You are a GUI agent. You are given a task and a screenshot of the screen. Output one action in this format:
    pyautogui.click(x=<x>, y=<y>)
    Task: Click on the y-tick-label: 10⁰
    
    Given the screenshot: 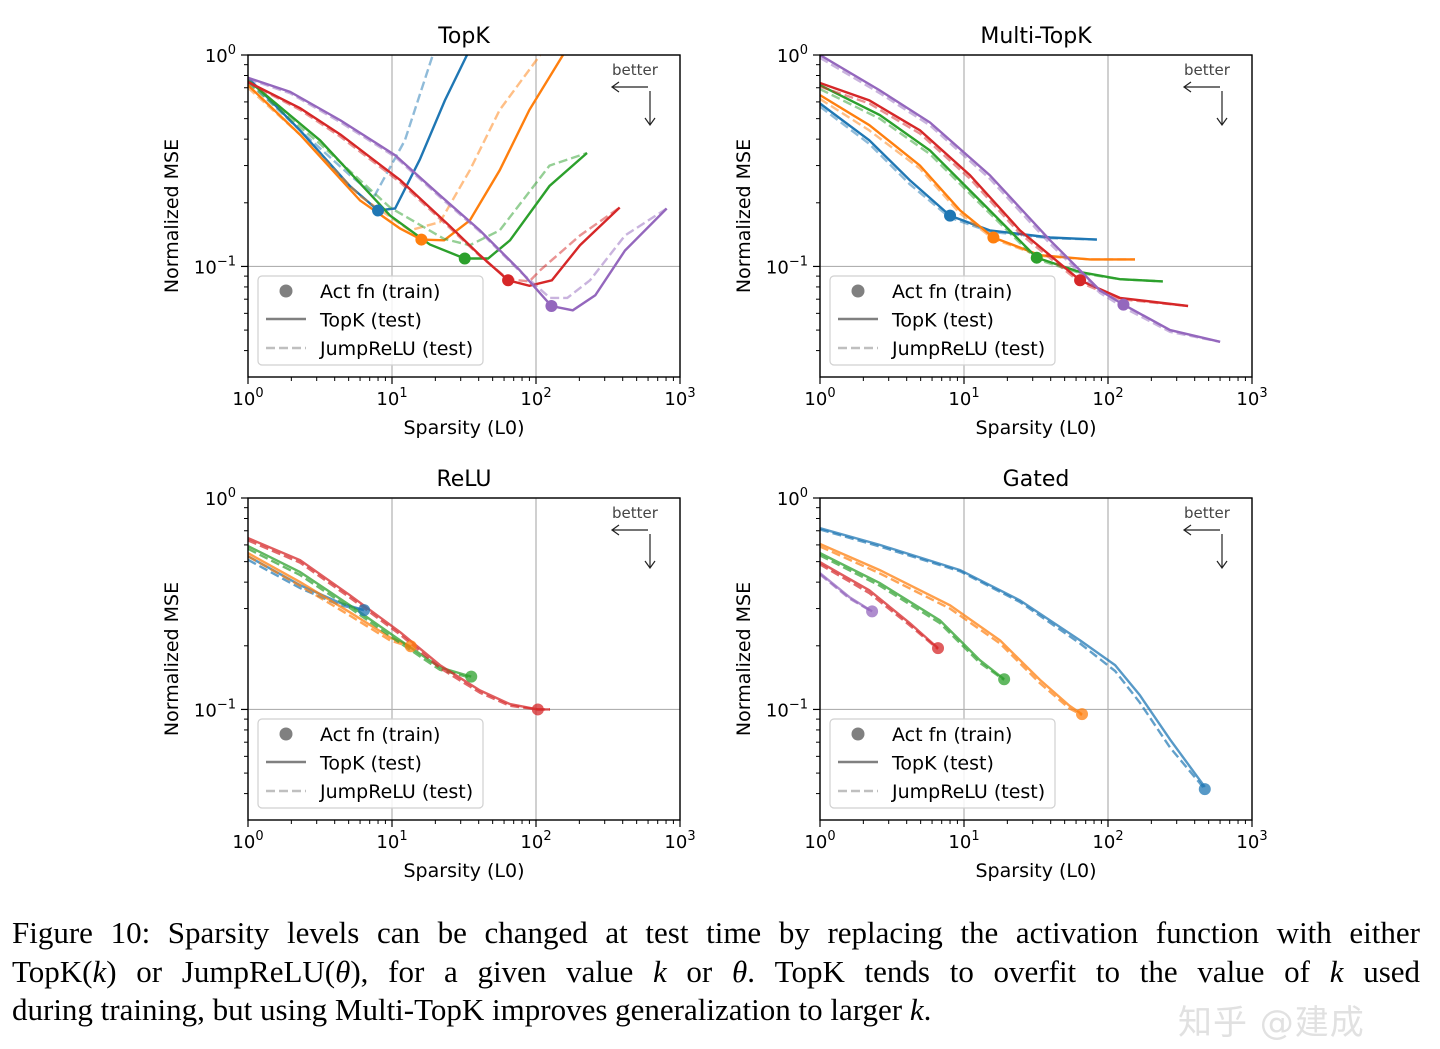 What is the action you would take?
    pyautogui.click(x=792, y=498)
    